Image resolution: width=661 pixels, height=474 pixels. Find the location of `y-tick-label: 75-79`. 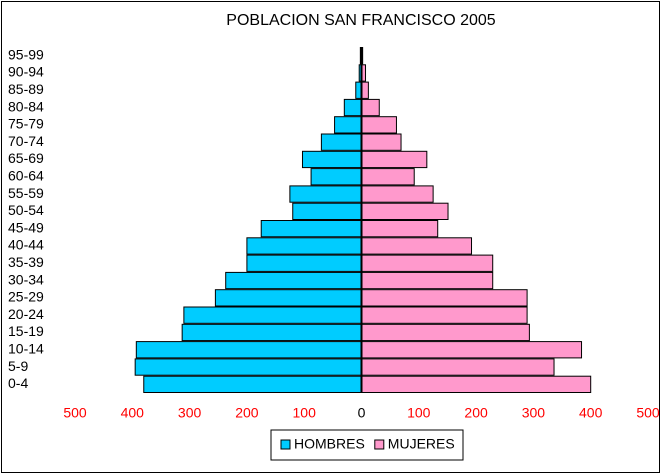

y-tick-label: 75-79 is located at coordinates (26, 124).